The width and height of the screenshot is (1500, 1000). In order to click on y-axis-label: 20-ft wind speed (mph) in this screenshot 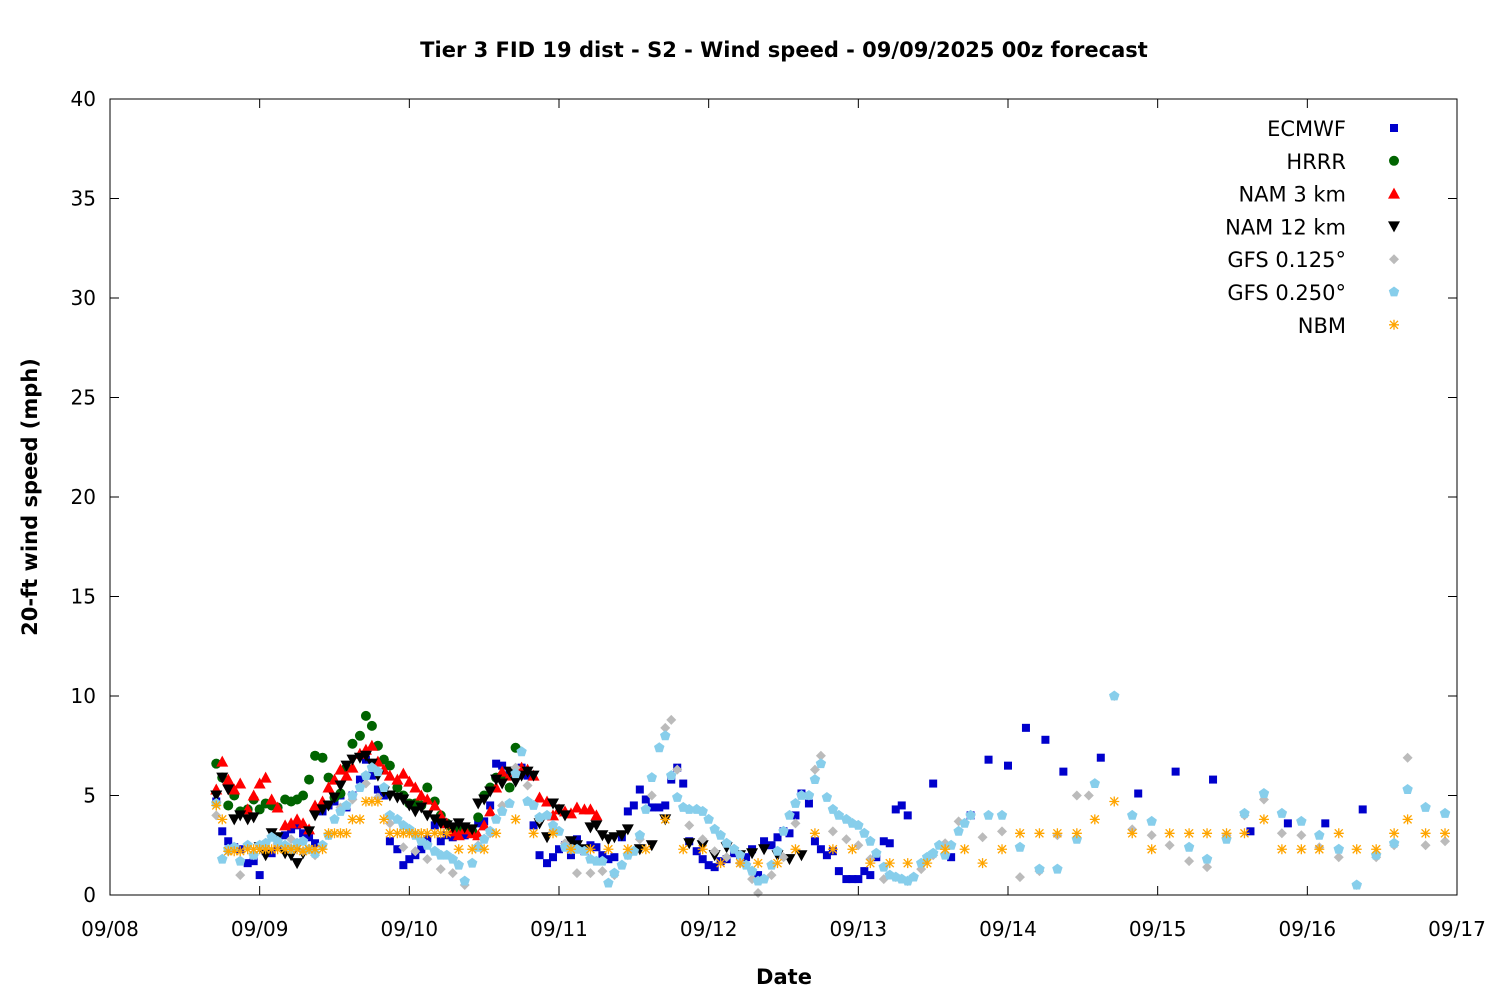, I will do `click(30, 497)`.